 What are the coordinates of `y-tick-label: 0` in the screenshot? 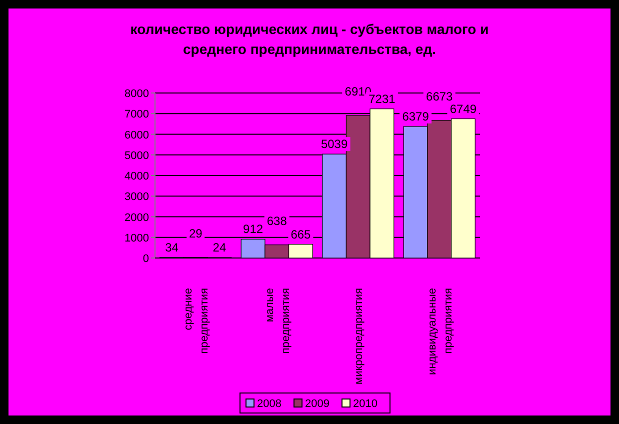 It's located at (145, 259).